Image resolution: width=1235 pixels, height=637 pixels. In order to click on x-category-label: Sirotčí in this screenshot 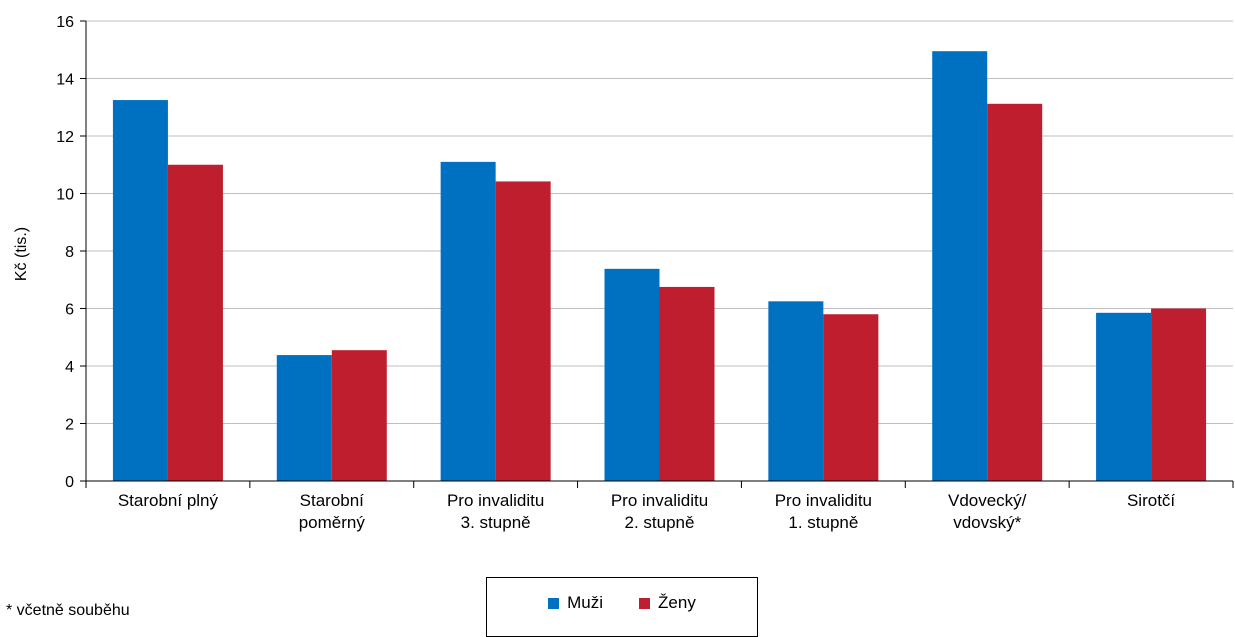, I will do `click(1151, 500)`.